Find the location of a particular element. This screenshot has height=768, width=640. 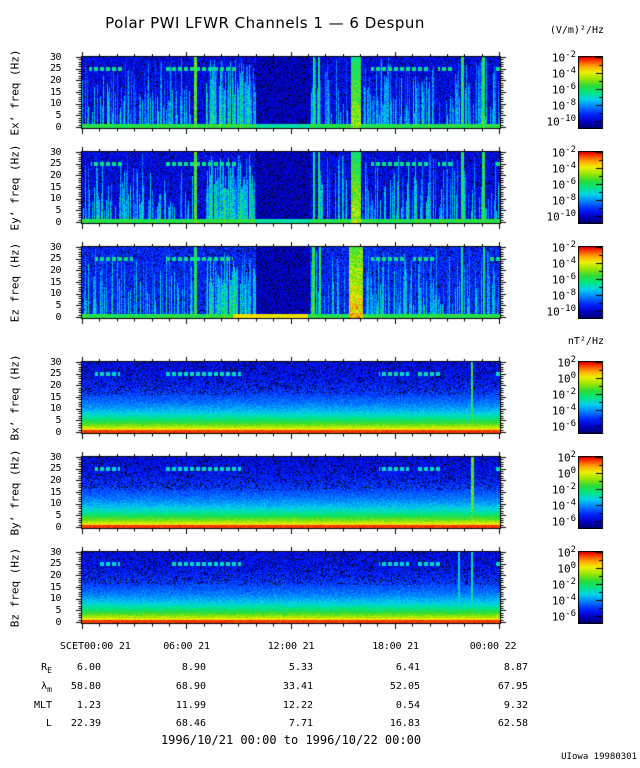

ytick-label-ey-10: 10 is located at coordinates (55, 199).